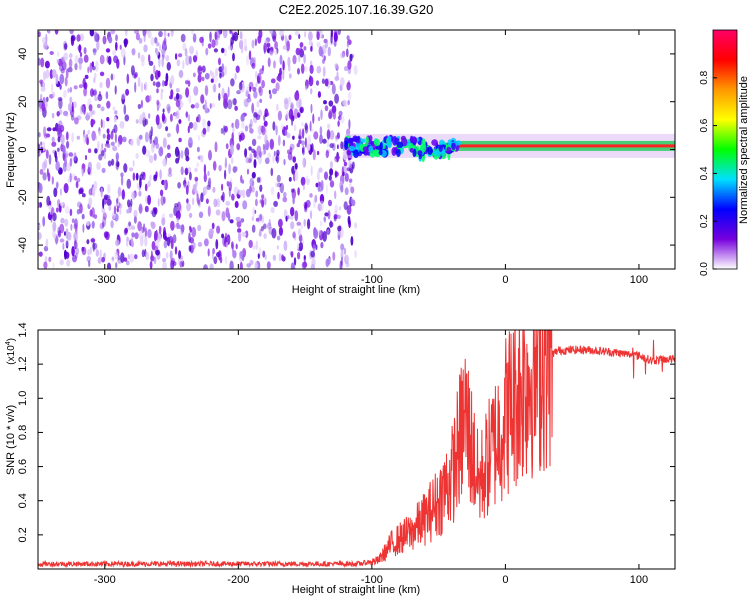  What do you see at coordinates (639, 280) in the screenshot?
I see `spectrogram-x-tick-label: 100` at bounding box center [639, 280].